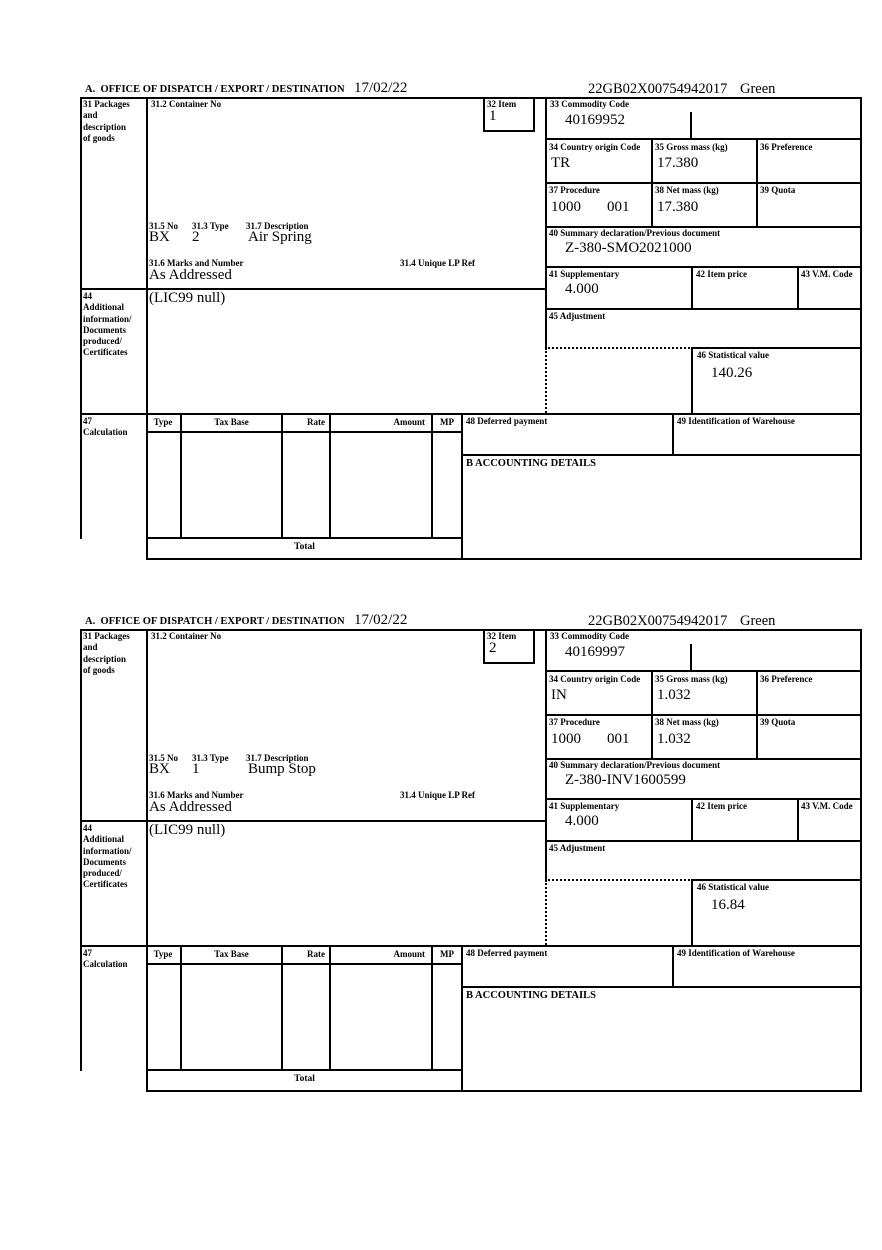 This screenshot has width=882, height=1250. I want to click on gross-mass: 17.380, so click(678, 163).